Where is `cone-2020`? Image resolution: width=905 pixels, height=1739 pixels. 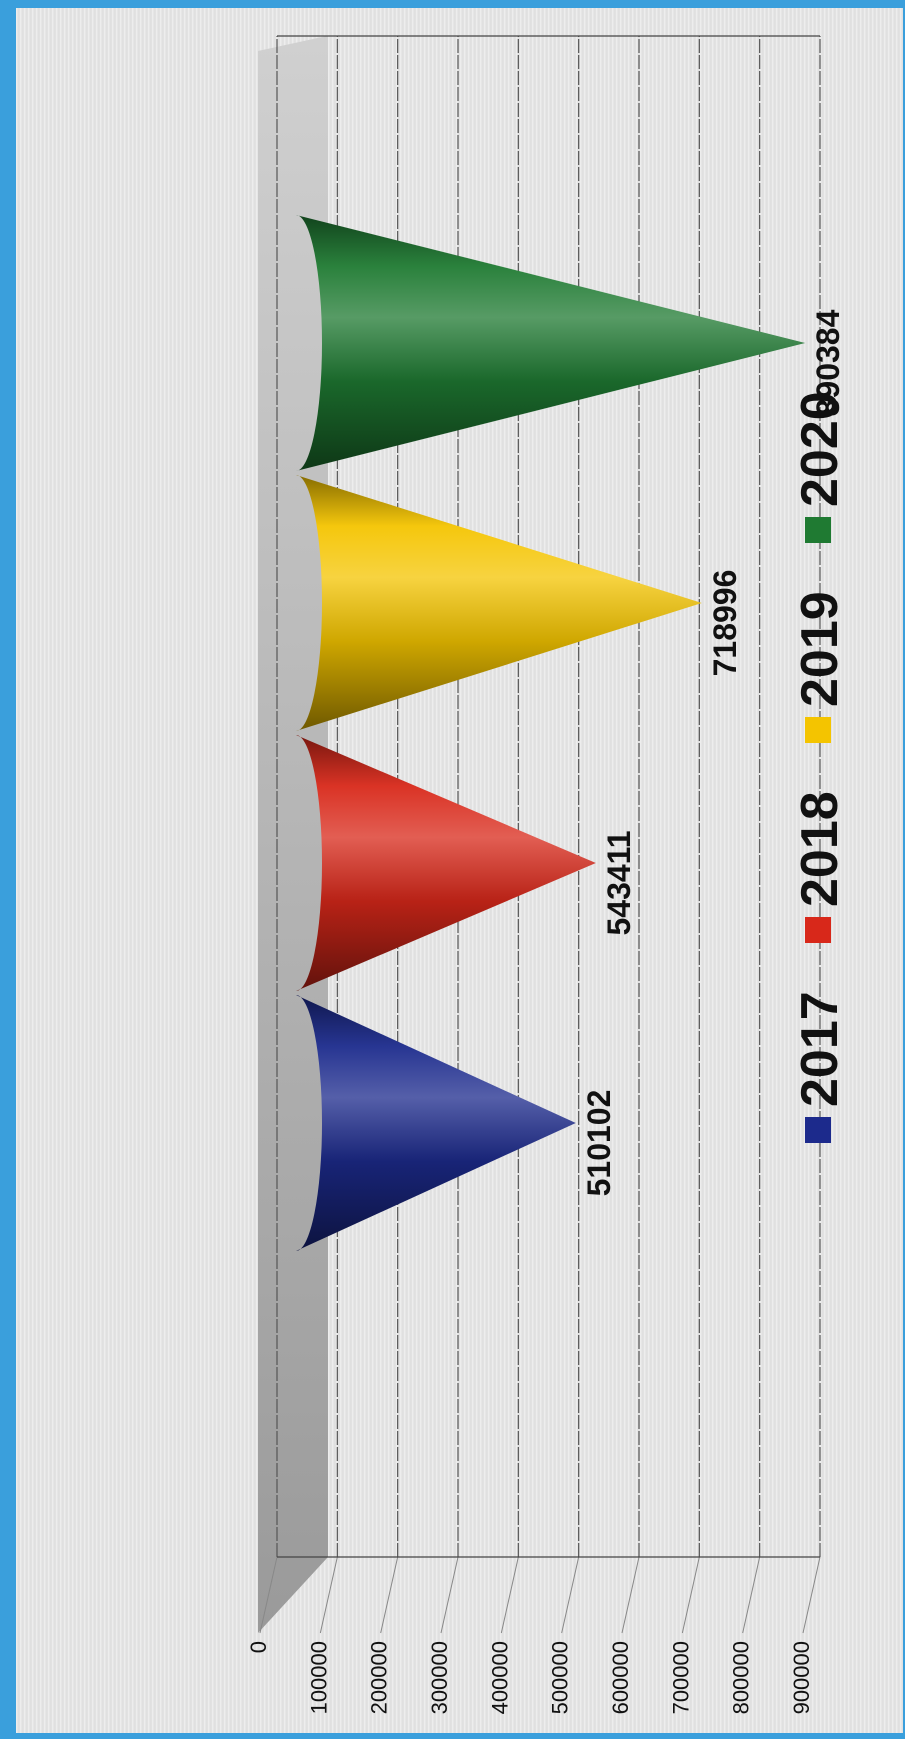
cone-2020 is located at coordinates (551, 343).